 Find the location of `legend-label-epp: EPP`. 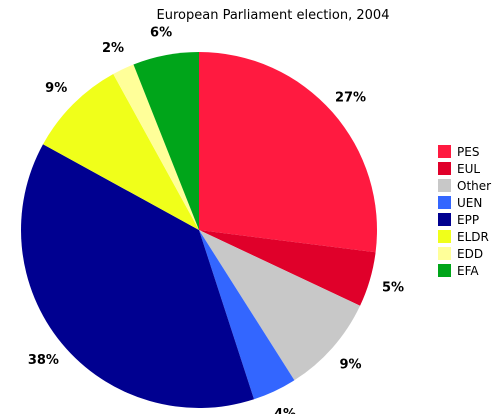

legend-label-epp: EPP is located at coordinates (468, 220).